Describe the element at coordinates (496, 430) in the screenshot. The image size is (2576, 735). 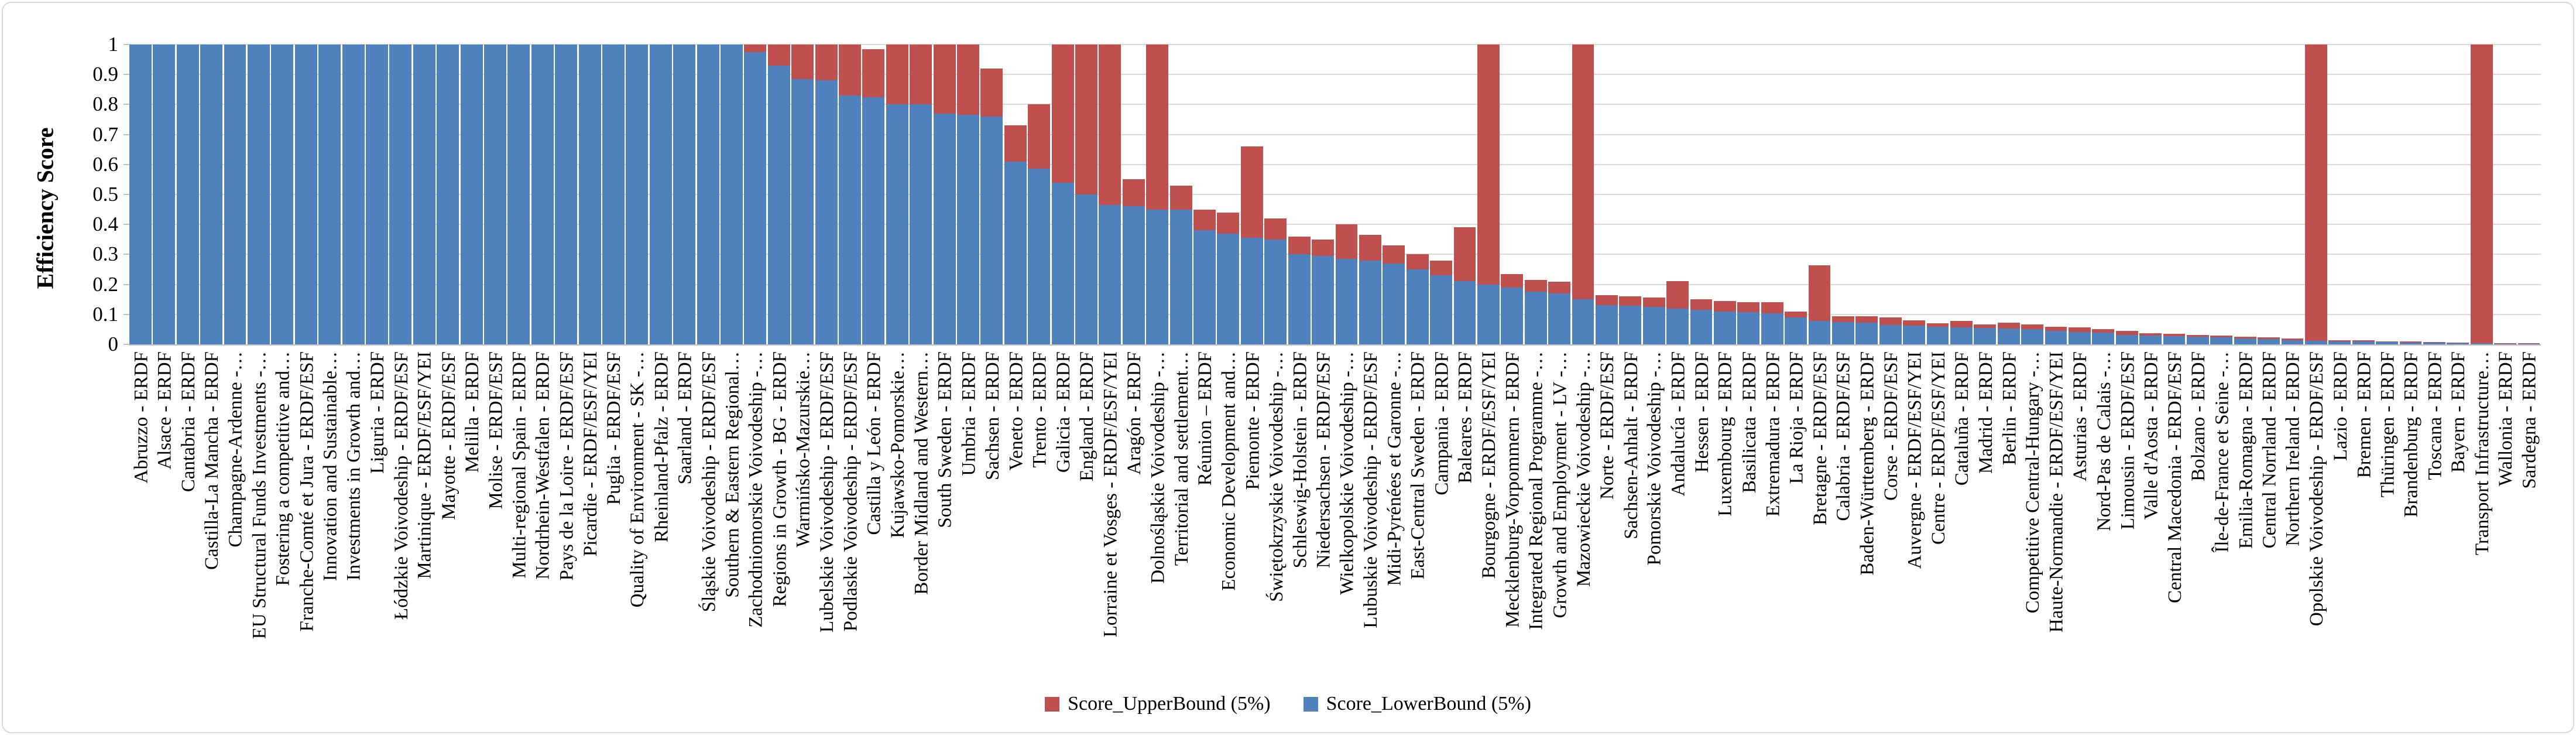
I see `x-category-label: Molise - ERDF/ESF` at that location.